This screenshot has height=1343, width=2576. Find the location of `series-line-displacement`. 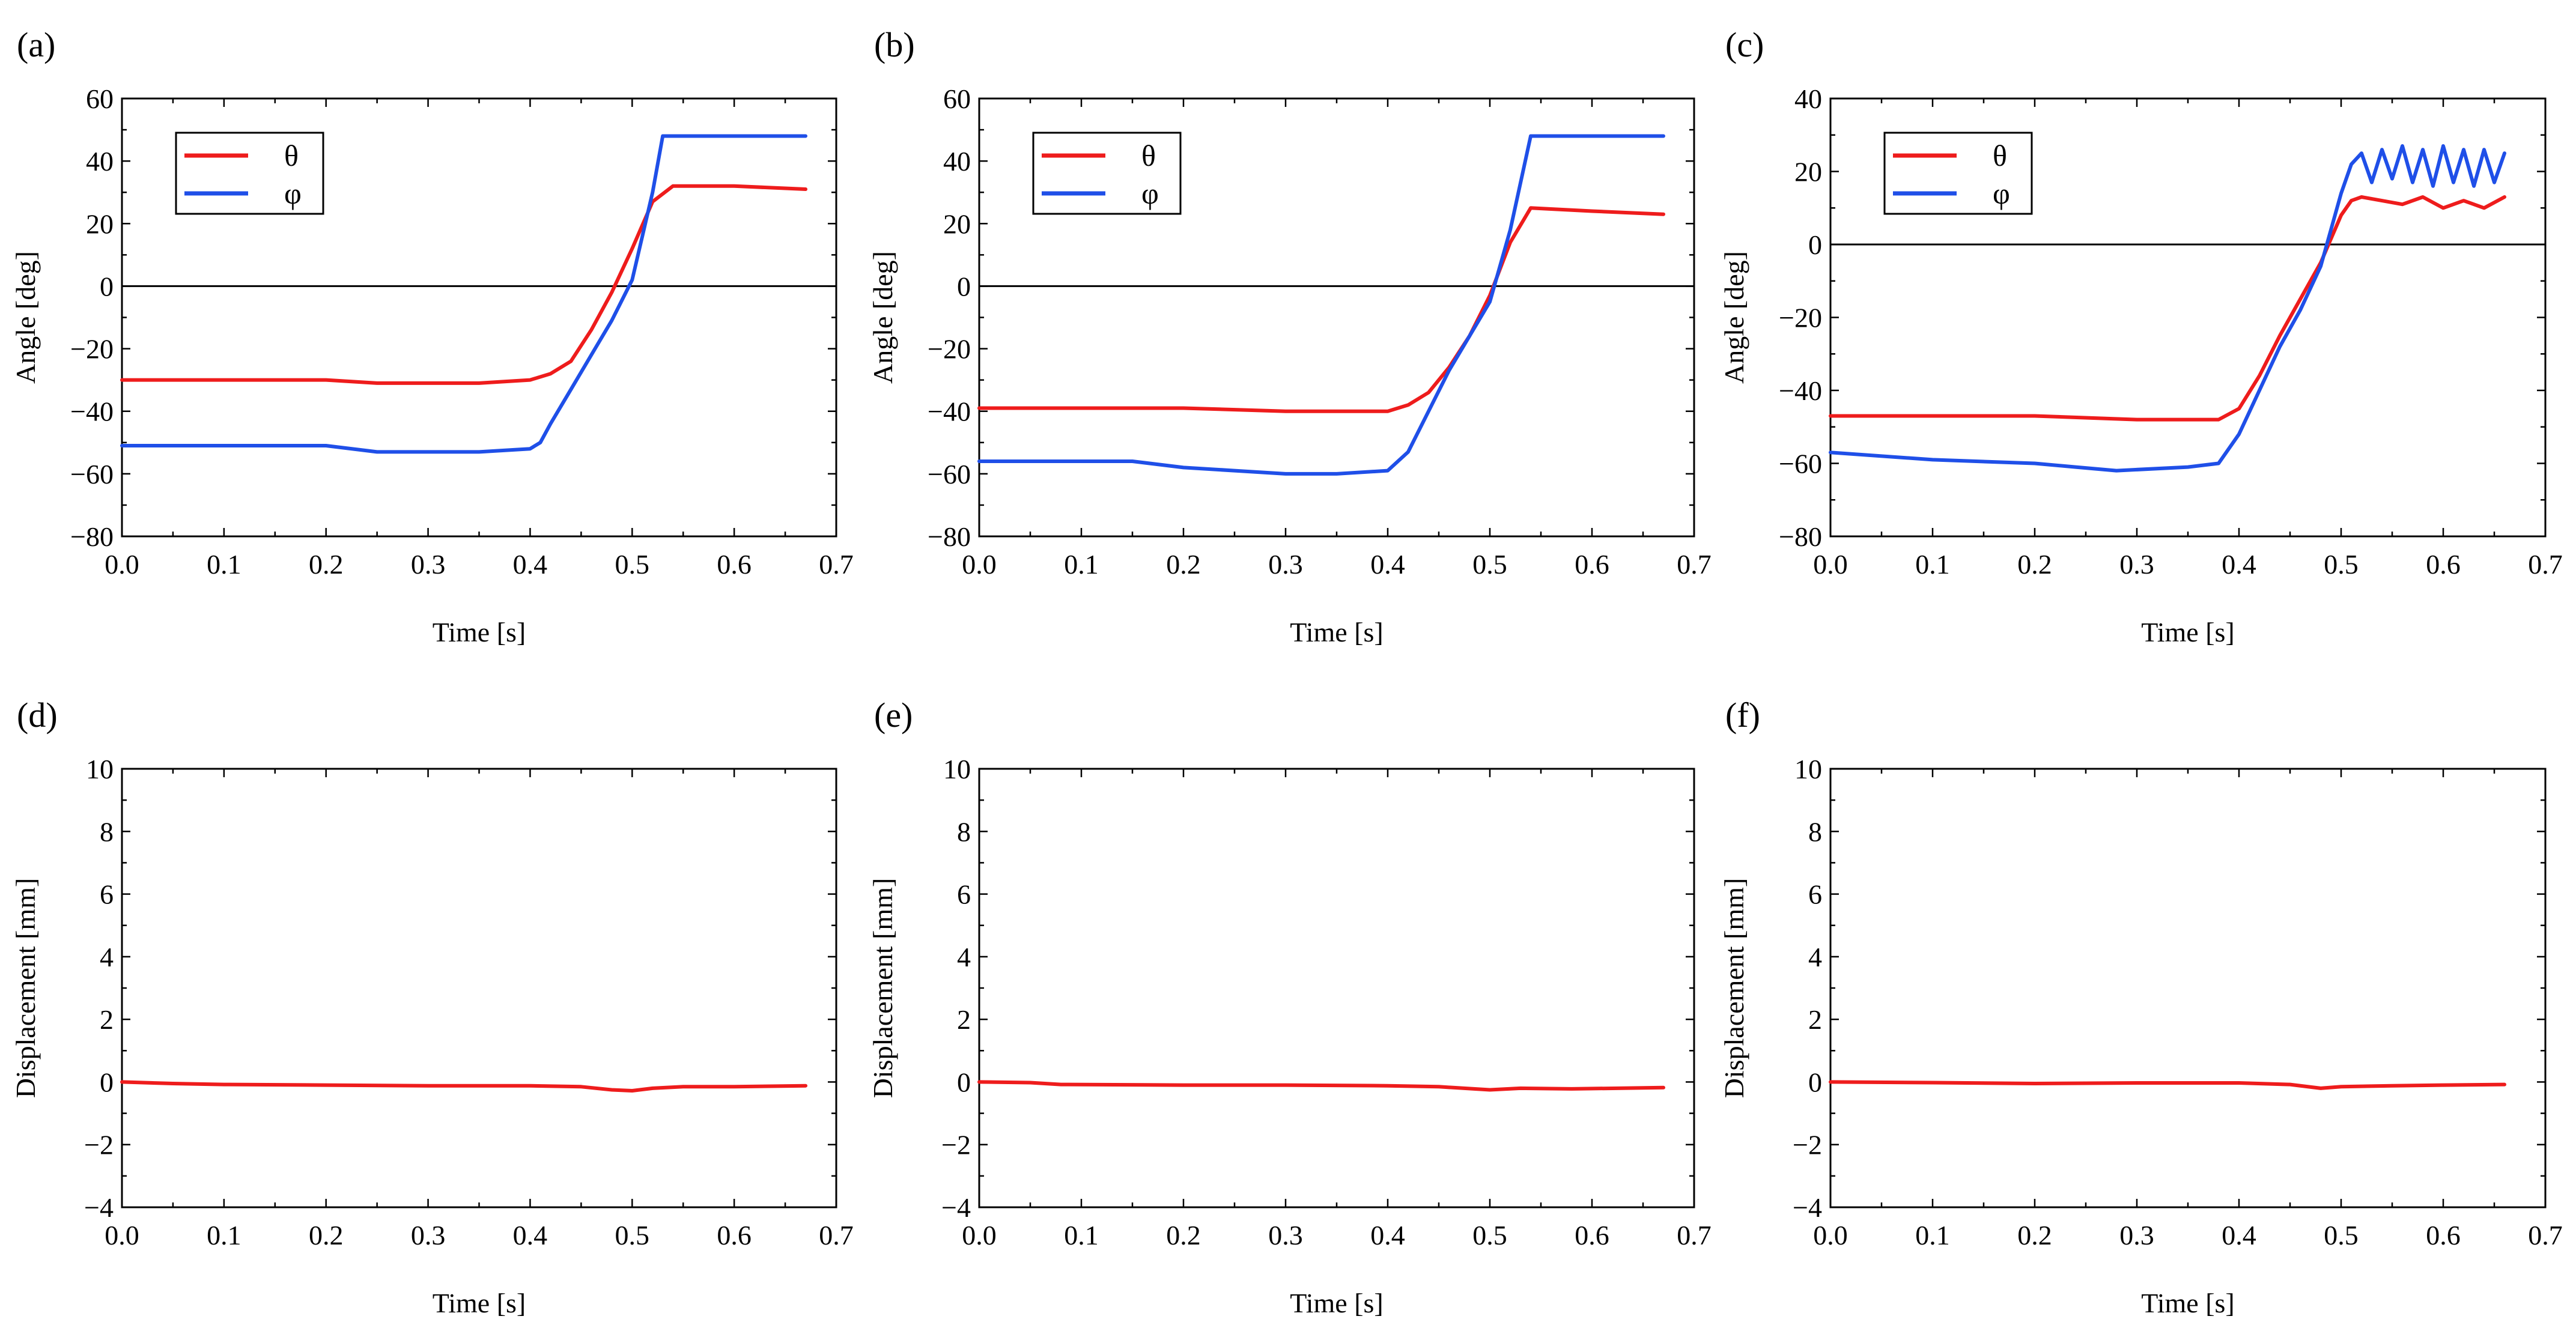

series-line-displacement is located at coordinates (2167, 1085).